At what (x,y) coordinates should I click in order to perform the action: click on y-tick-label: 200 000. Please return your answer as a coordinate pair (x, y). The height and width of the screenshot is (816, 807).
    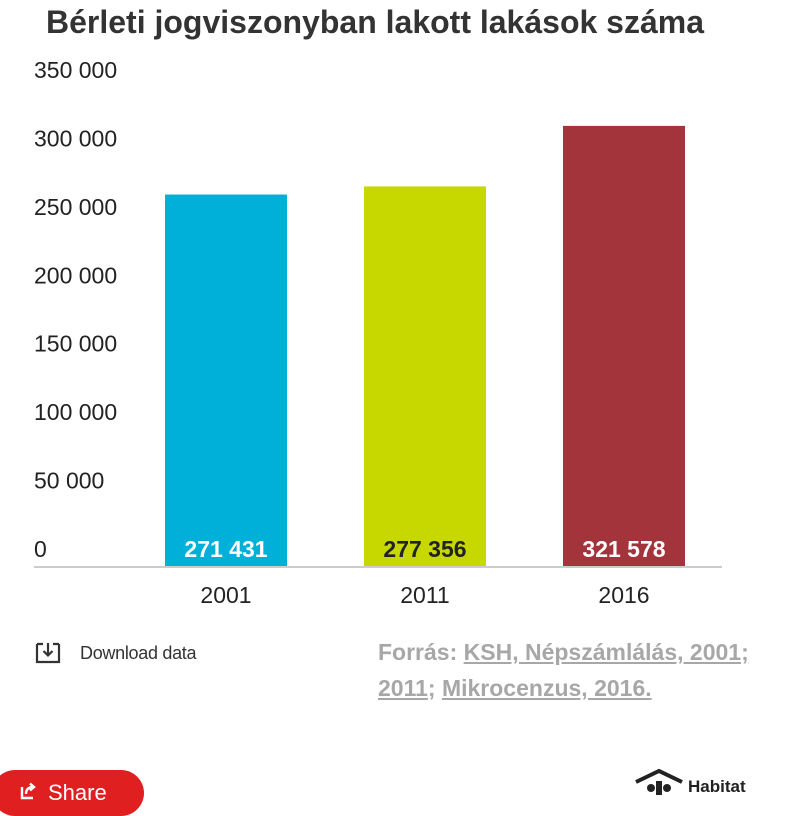
    Looking at the image, I should click on (75, 275).